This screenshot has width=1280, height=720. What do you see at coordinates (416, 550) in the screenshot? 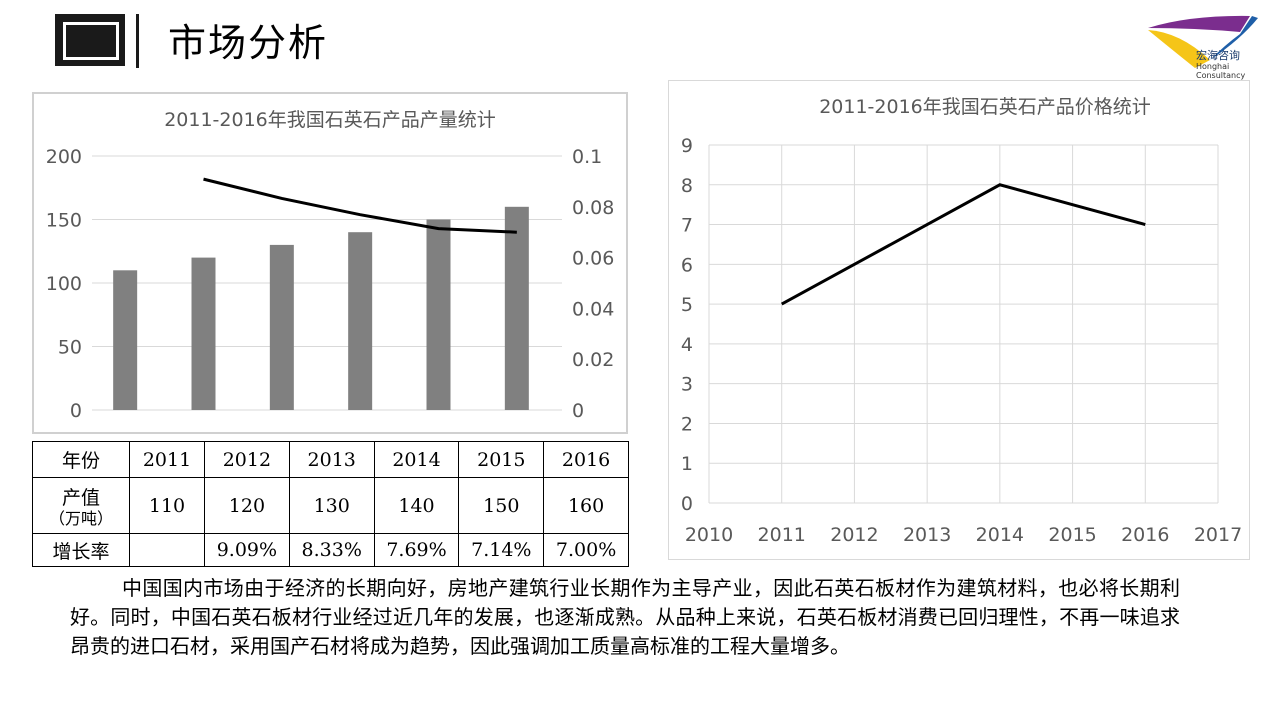
I see `table-cell: 7.69%` at bounding box center [416, 550].